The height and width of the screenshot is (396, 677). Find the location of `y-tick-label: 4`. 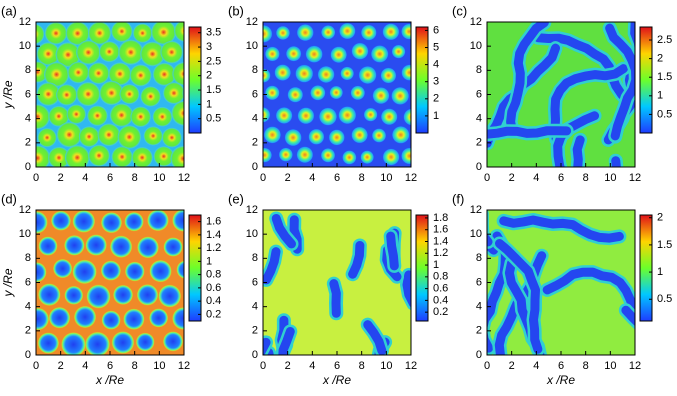

y-tick-label: 4 is located at coordinates (255, 307).